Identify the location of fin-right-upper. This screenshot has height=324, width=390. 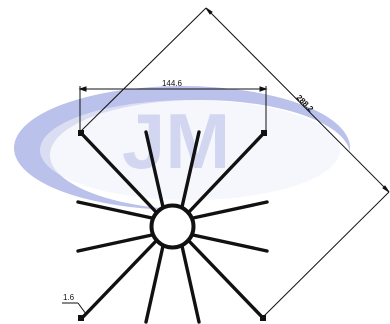
(230, 210).